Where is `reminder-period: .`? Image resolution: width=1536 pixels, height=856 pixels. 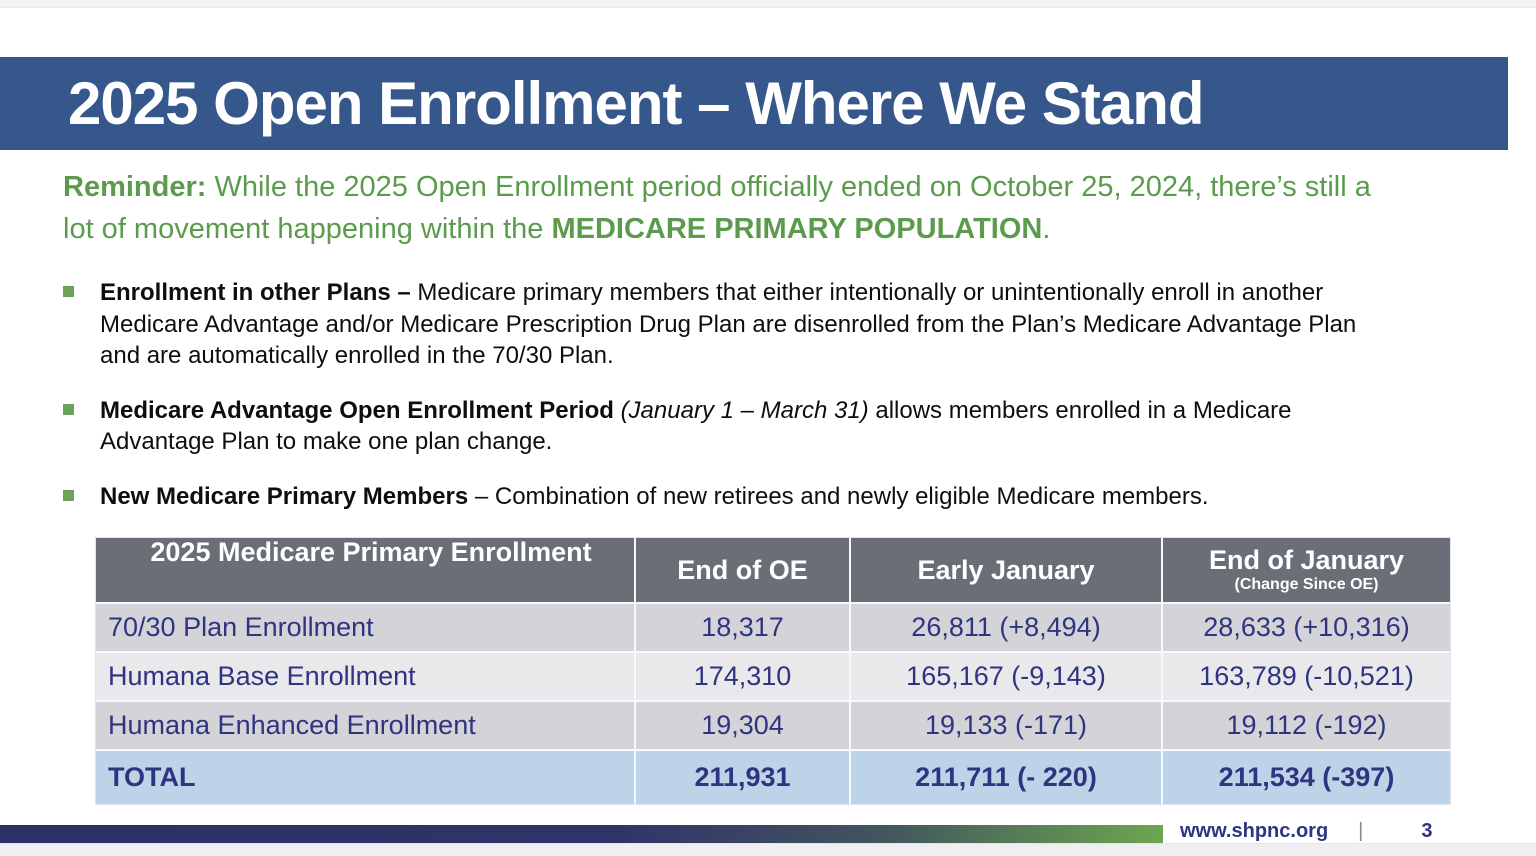 reminder-period: . is located at coordinates (1046, 229).